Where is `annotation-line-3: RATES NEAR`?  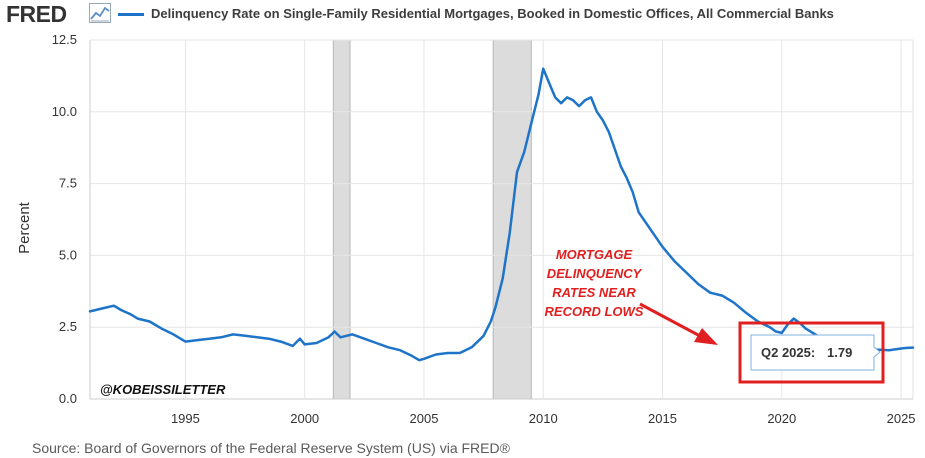 annotation-line-3: RATES NEAR is located at coordinates (594, 292).